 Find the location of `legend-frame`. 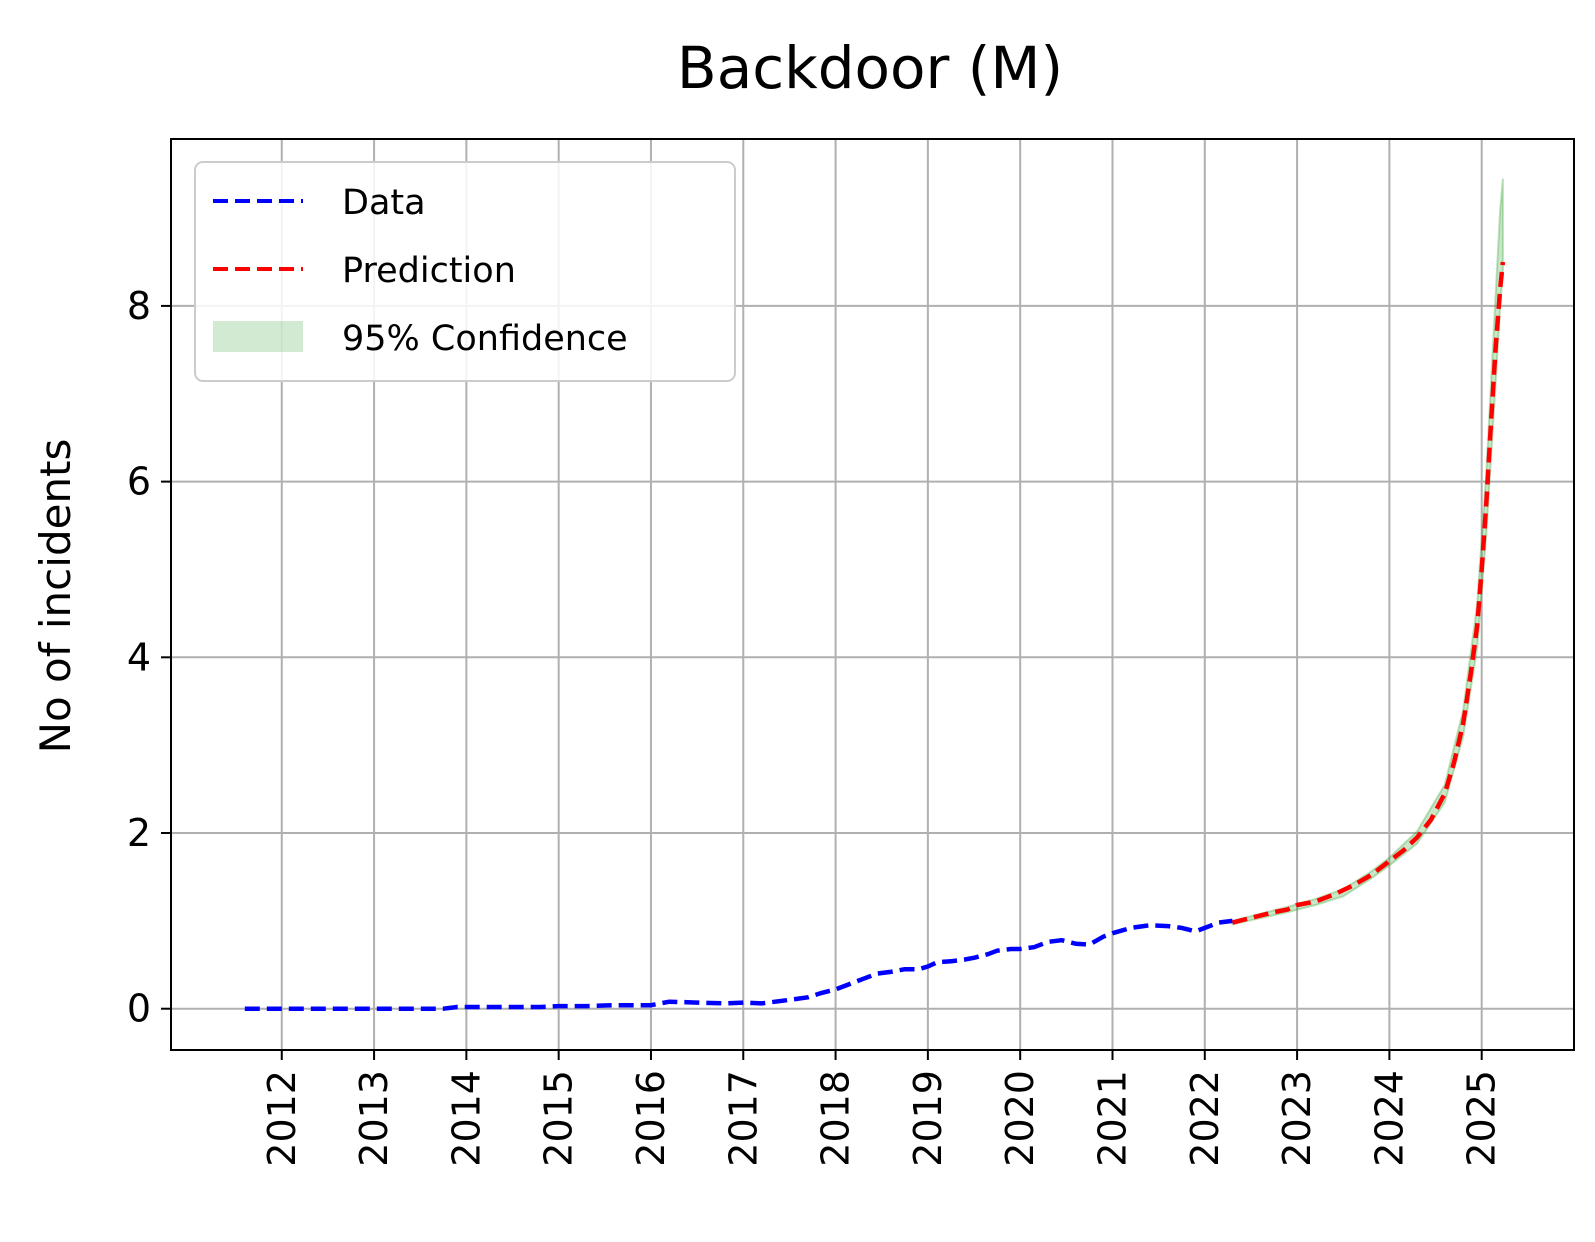

legend-frame is located at coordinates (465, 271).